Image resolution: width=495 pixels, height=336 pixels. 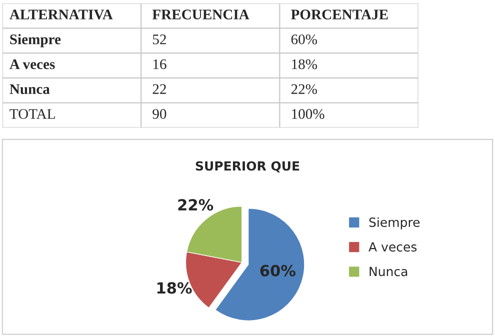 What do you see at coordinates (159, 114) in the screenshot?
I see `text: 90` at bounding box center [159, 114].